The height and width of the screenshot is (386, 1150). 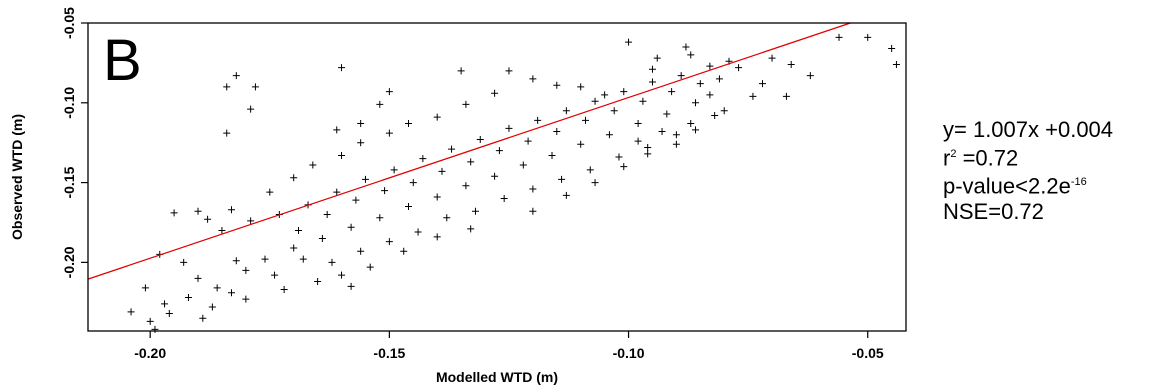 I want to click on y-tick-label: -0.15, so click(x=69, y=182).